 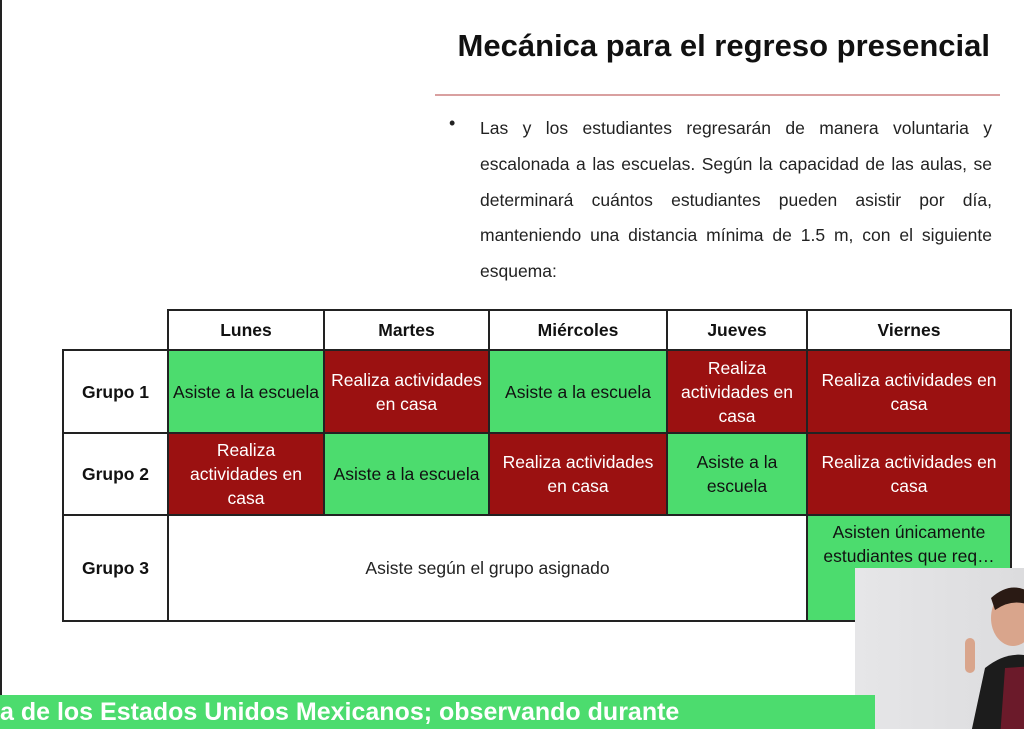 What do you see at coordinates (939, 648) in the screenshot?
I see `interpreter-video-inset` at bounding box center [939, 648].